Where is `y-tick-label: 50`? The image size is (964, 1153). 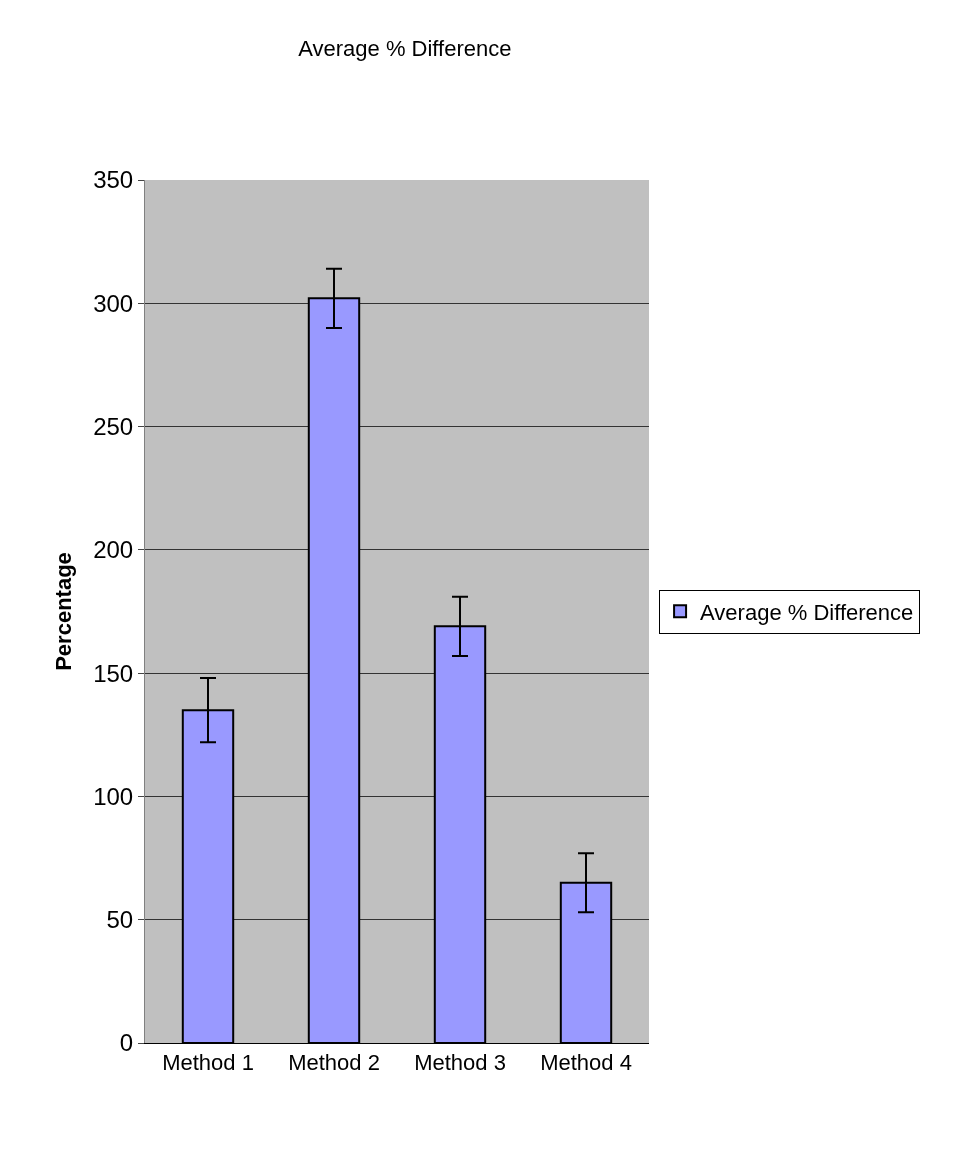
y-tick-label: 50 is located at coordinates (120, 920).